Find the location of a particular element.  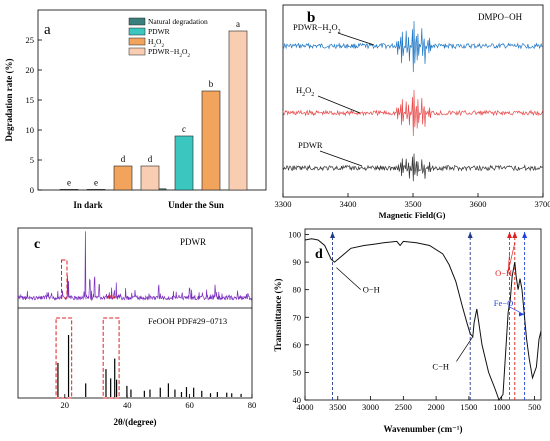

panel-b-xtick-label: 3300 is located at coordinates (283, 204).